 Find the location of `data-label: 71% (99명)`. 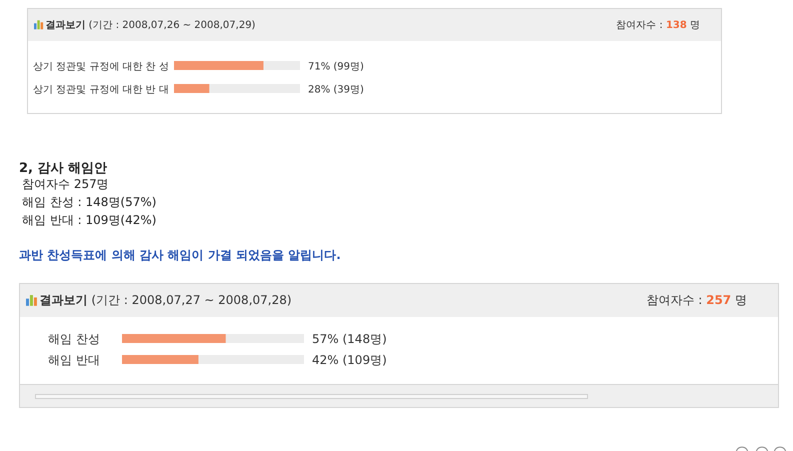

data-label: 71% (99명) is located at coordinates (336, 66).